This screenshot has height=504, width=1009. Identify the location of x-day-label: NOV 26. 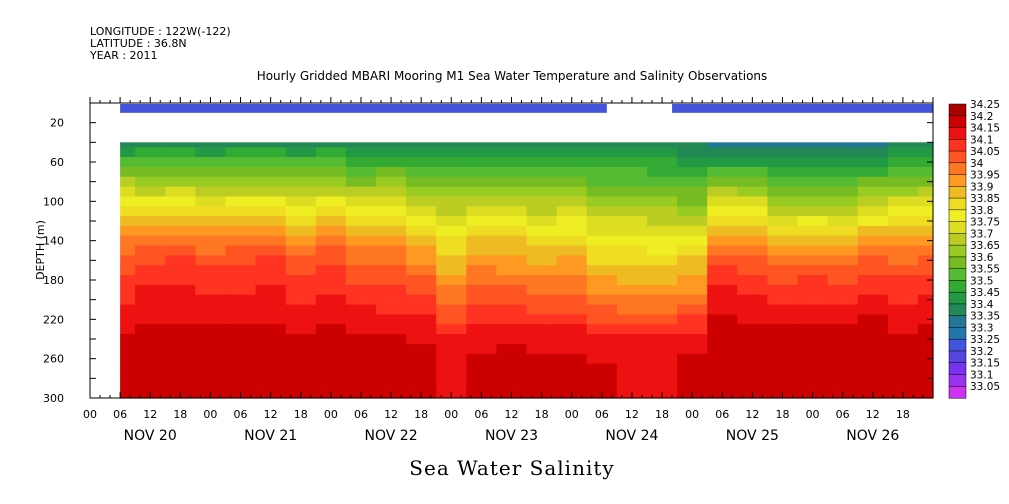
(872, 436).